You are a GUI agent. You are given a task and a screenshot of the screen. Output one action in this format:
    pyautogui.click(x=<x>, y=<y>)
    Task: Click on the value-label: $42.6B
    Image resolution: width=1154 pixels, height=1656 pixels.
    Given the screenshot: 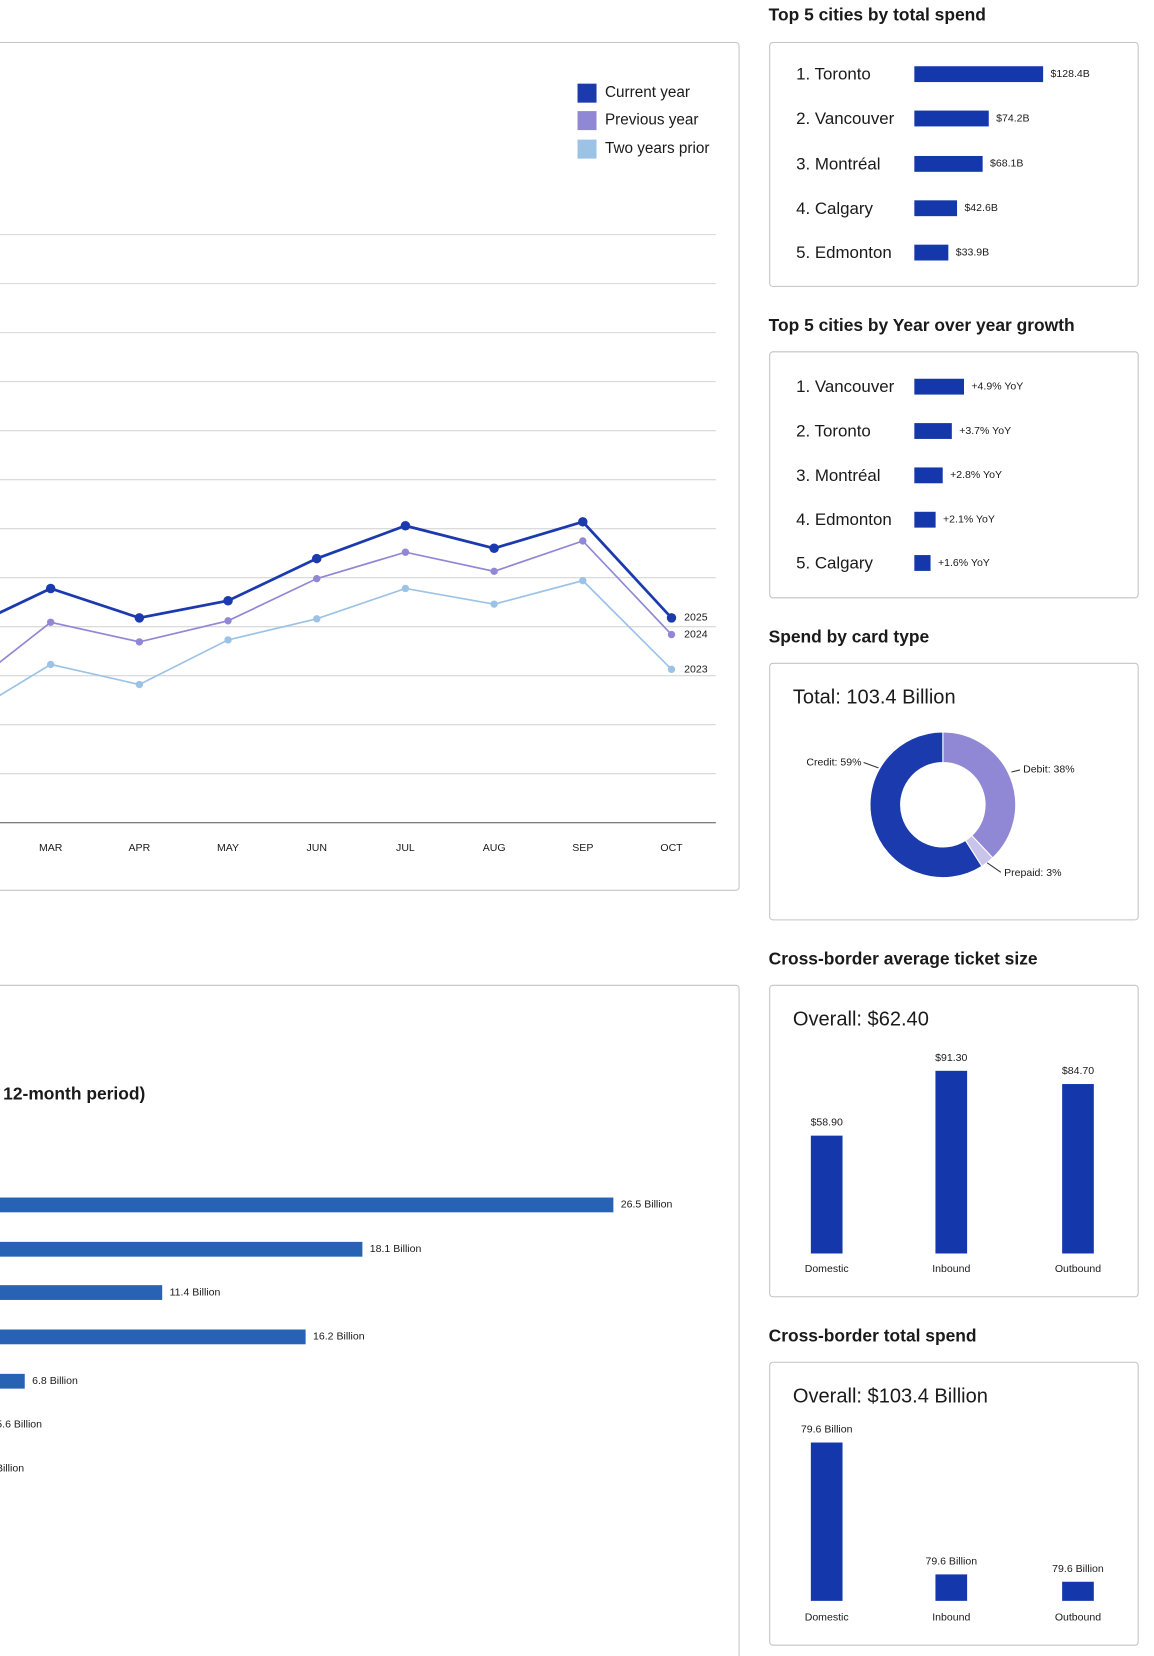 What is the action you would take?
    pyautogui.click(x=980, y=208)
    